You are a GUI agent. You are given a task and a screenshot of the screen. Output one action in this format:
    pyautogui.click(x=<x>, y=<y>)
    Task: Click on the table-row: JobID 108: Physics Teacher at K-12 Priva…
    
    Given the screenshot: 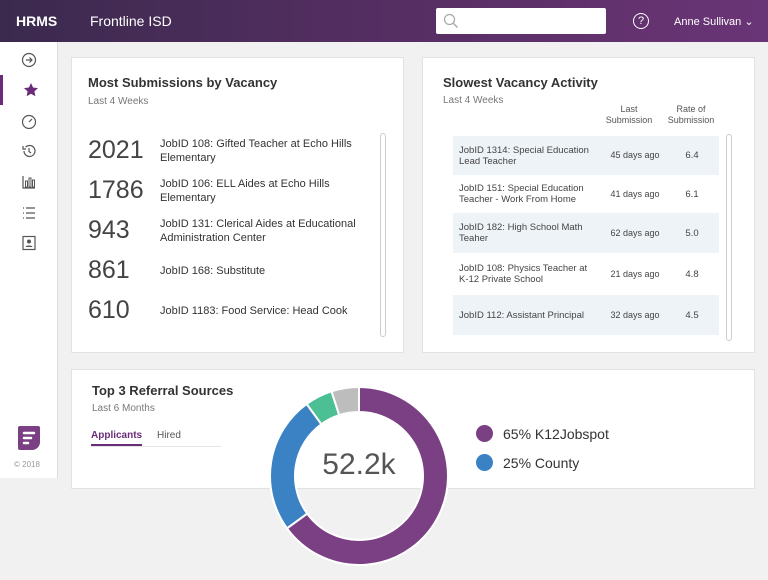 What is the action you would take?
    pyautogui.click(x=586, y=274)
    